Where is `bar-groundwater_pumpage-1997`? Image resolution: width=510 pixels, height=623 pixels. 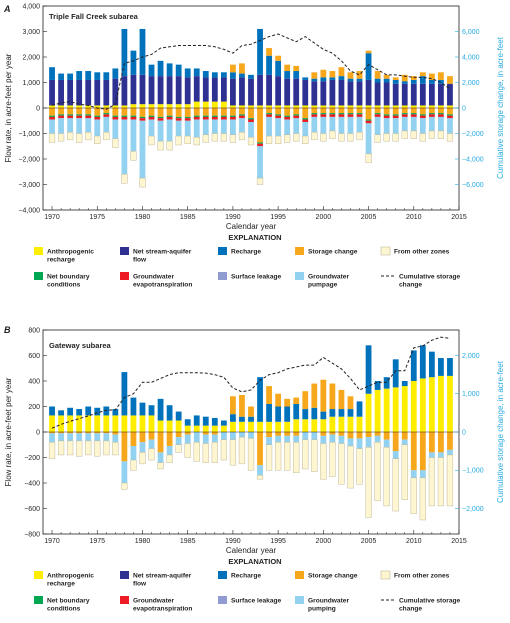
bar-groundwater_pumpage-1997 is located at coordinates (296, 439).